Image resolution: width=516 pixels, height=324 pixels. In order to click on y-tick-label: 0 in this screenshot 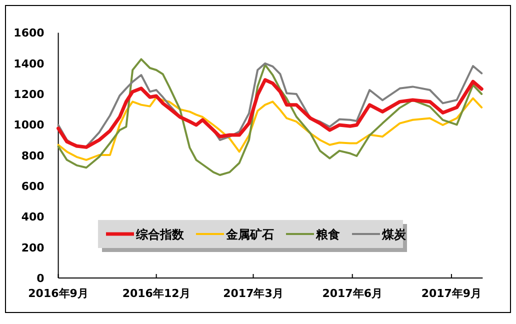, I will do `click(40, 278)`.